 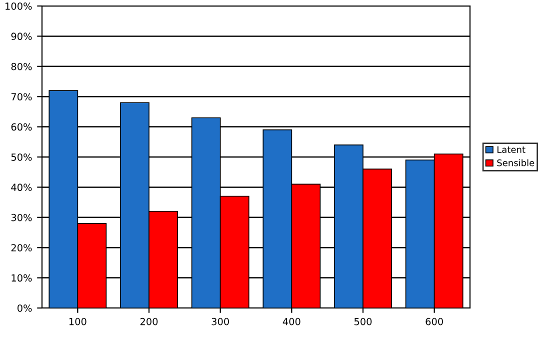 I want to click on x-tick-label: 200, so click(x=149, y=322).